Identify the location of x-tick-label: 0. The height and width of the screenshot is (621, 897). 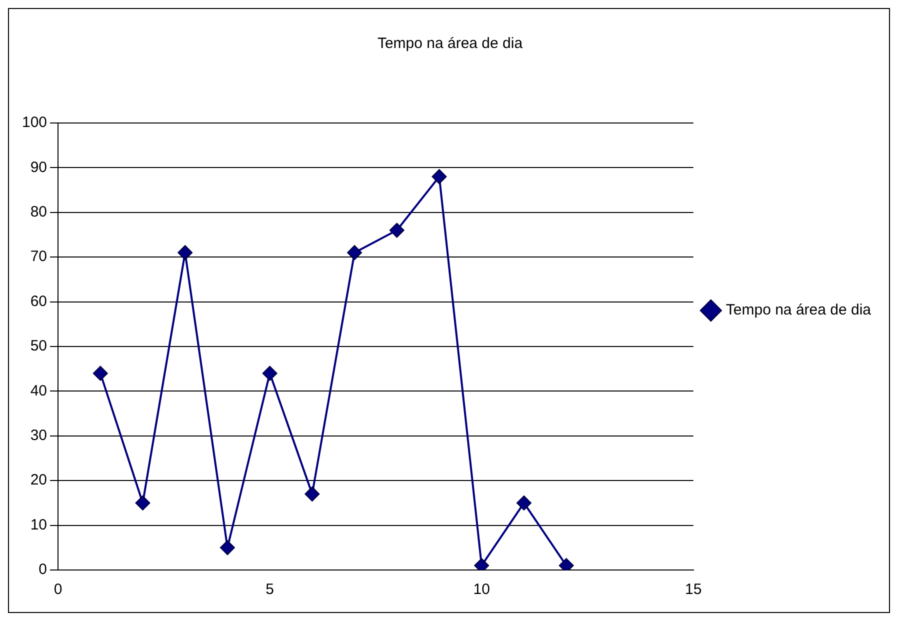
(58, 589).